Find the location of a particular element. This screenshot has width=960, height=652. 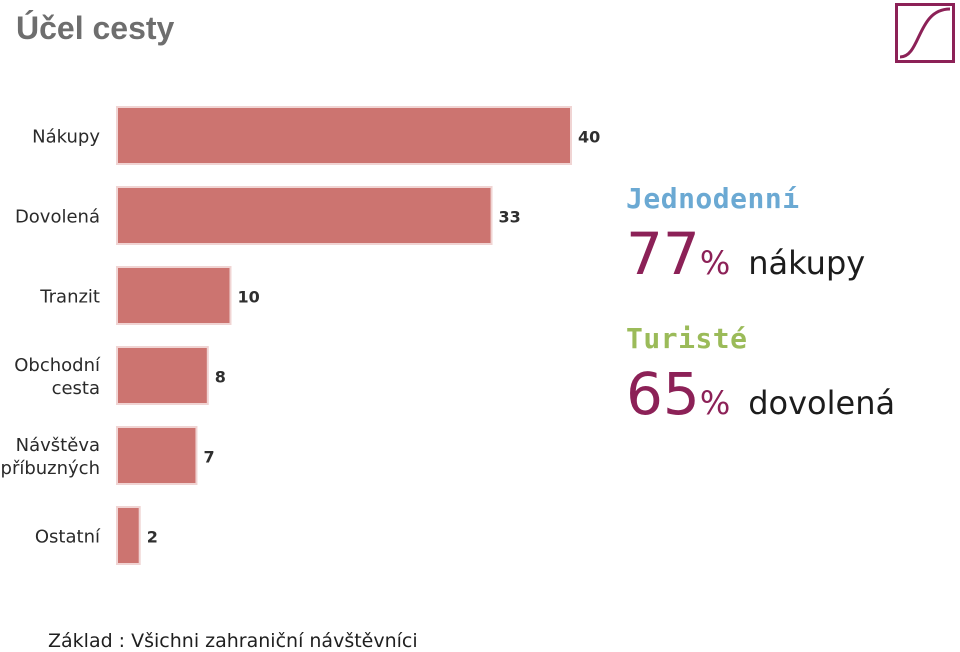

value-label: 40 is located at coordinates (589, 137).